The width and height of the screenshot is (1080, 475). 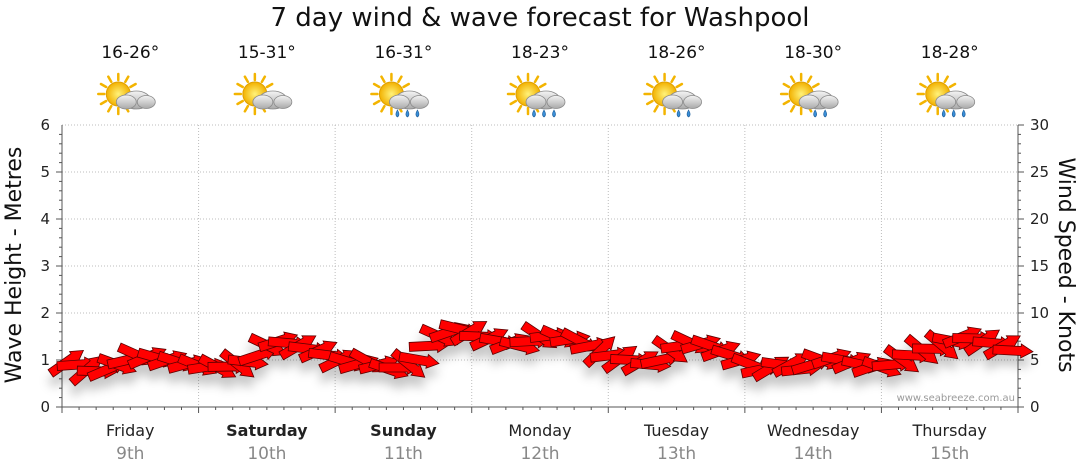 What do you see at coordinates (949, 454) in the screenshot?
I see `date-label: 15th` at bounding box center [949, 454].